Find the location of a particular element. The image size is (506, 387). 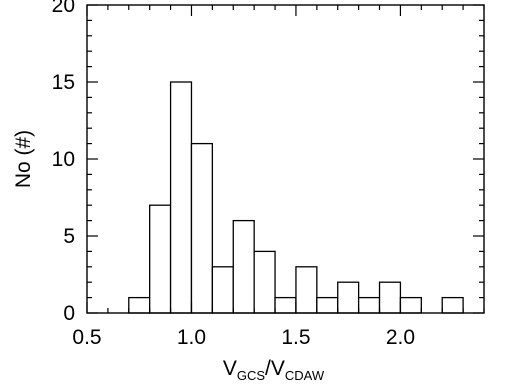

x-label-v: V is located at coordinates (230, 368).